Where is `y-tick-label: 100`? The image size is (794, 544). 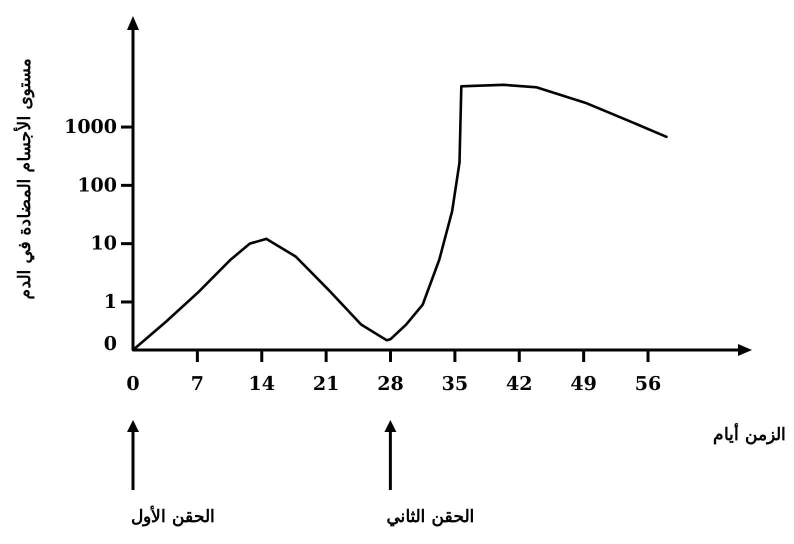
y-tick-label: 100 is located at coordinates (97, 185).